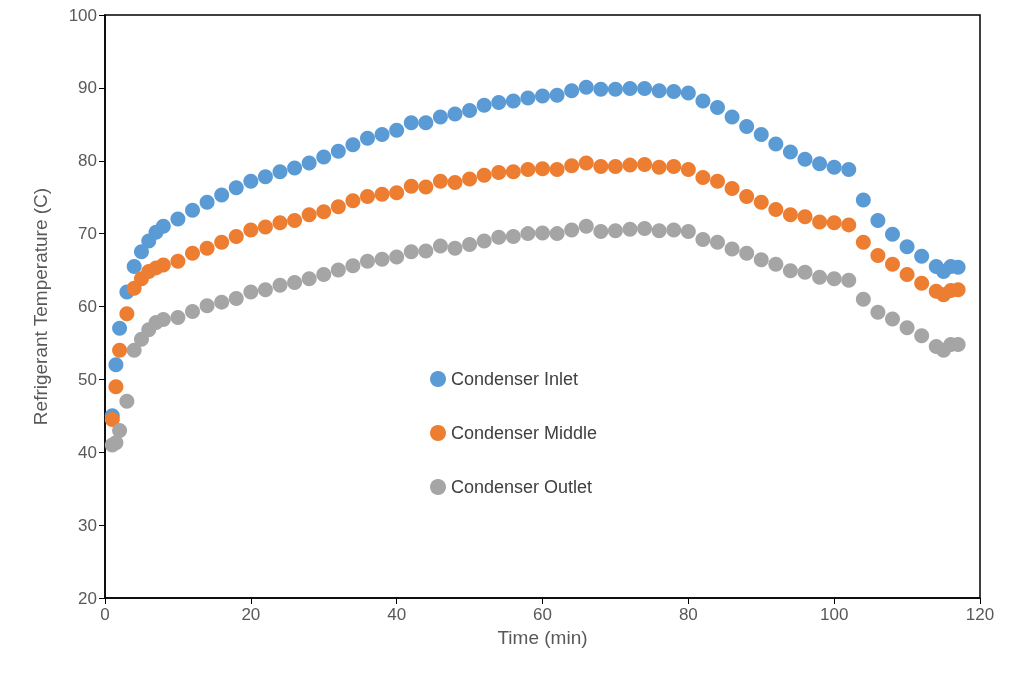 The image size is (1010, 677). I want to click on x-tick-label: 80, so click(688, 614).